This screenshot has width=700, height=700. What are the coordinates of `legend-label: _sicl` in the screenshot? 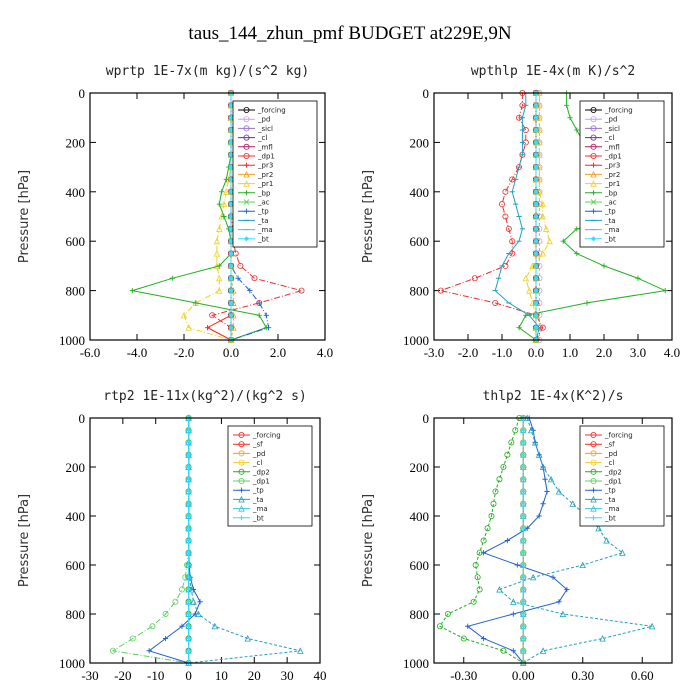 It's located at (265, 129).